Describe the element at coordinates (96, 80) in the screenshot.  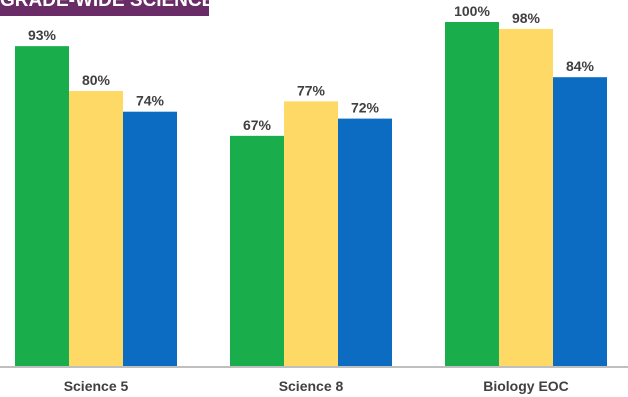
I see `data-label: 80%` at that location.